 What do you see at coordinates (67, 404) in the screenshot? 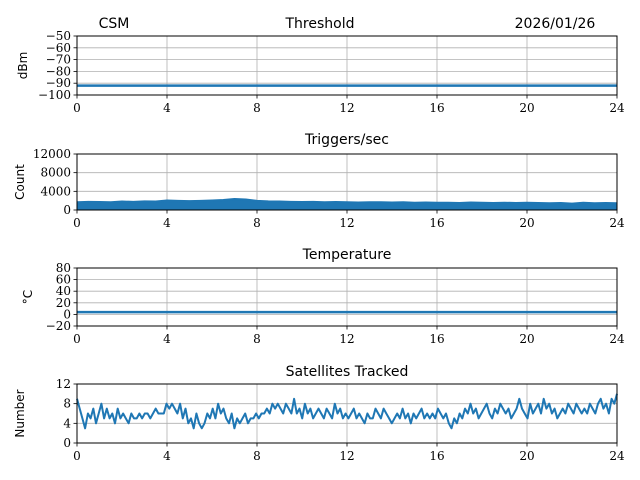
I see `y-tick-label: 8` at bounding box center [67, 404].